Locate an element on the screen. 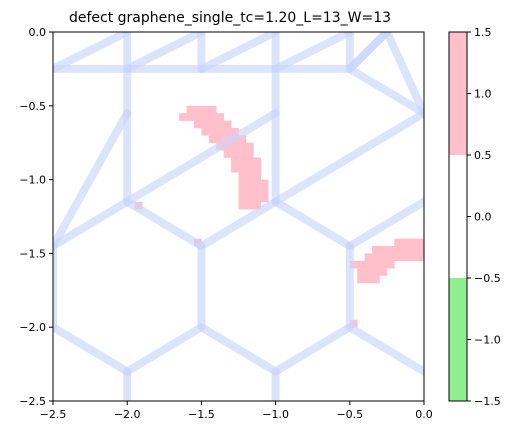  colorbar-tick-label: 1.0 is located at coordinates (483, 94).